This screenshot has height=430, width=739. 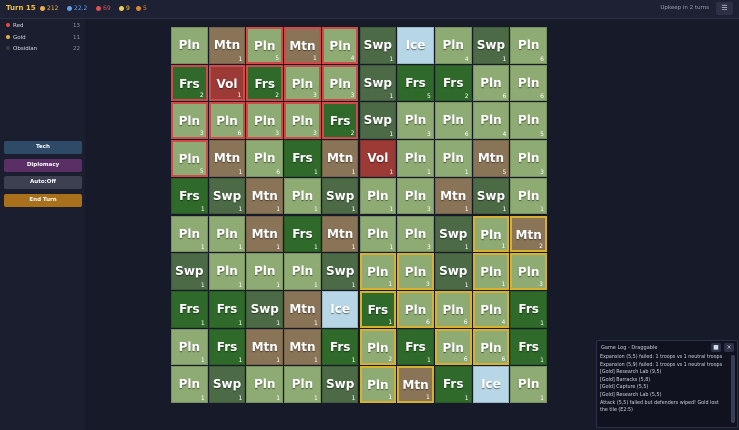 What do you see at coordinates (378, 347) in the screenshot?
I see `tile: Pln 2` at bounding box center [378, 347].